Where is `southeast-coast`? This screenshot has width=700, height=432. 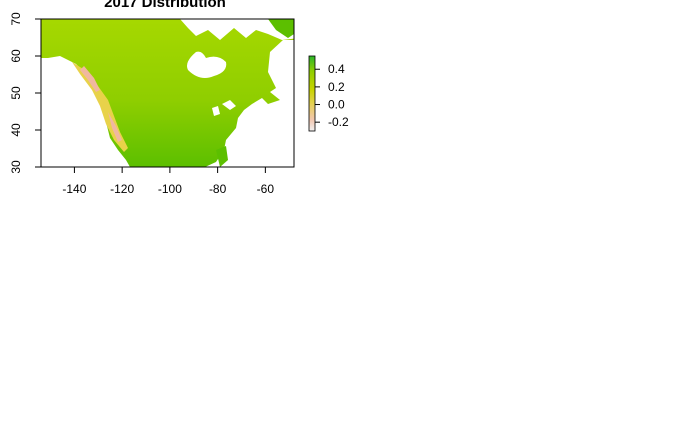 southeast-coast is located at coordinates (222, 156).